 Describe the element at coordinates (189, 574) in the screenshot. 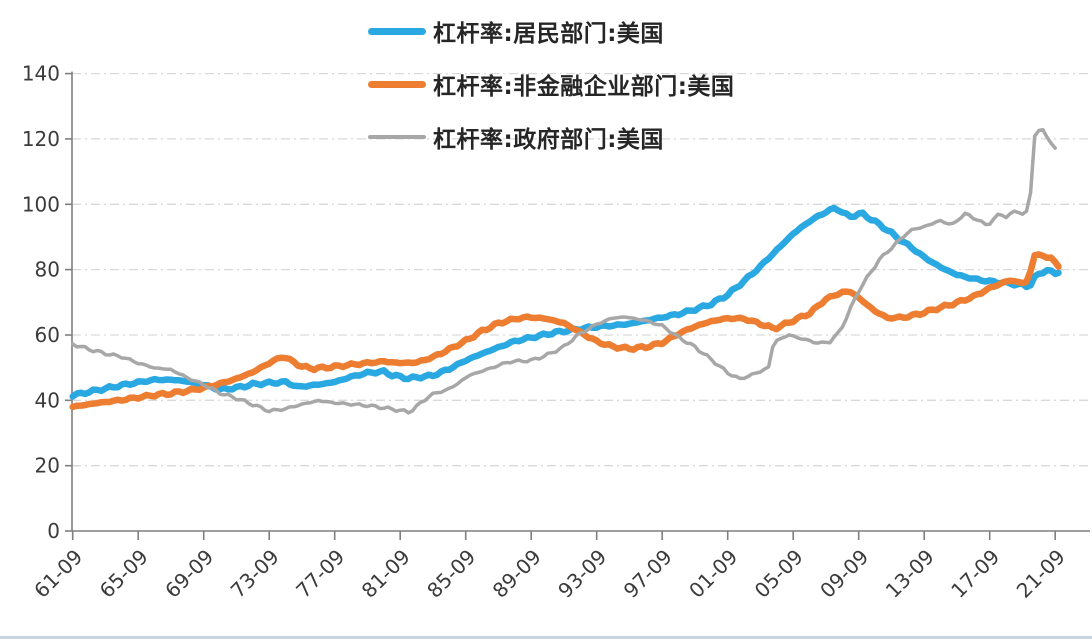

I see `x-tick-label: 69-09` at that location.